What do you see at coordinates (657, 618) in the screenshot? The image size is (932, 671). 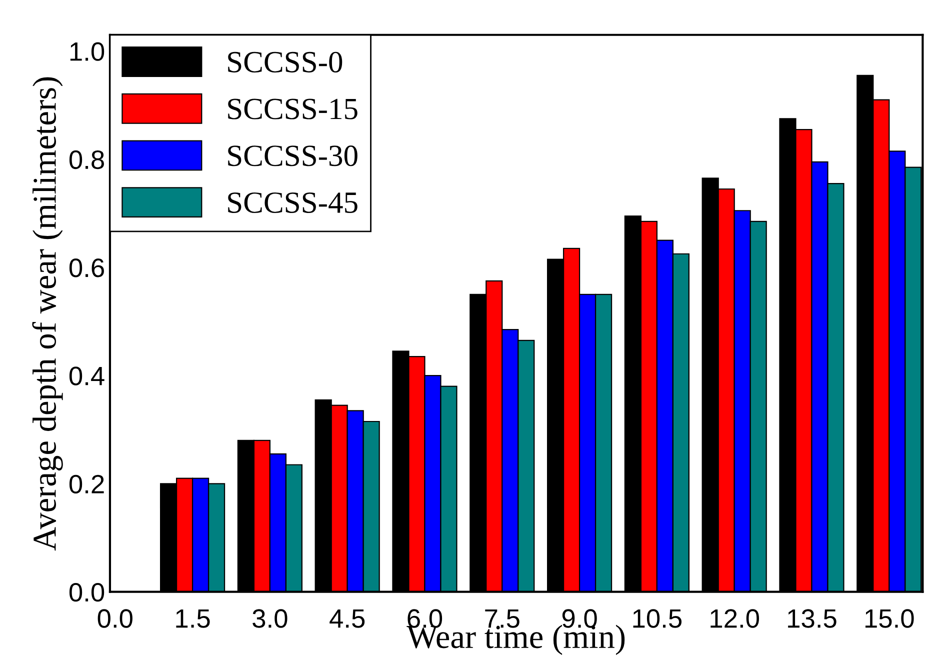 I see `x-tick-label: 10.5` at bounding box center [657, 618].